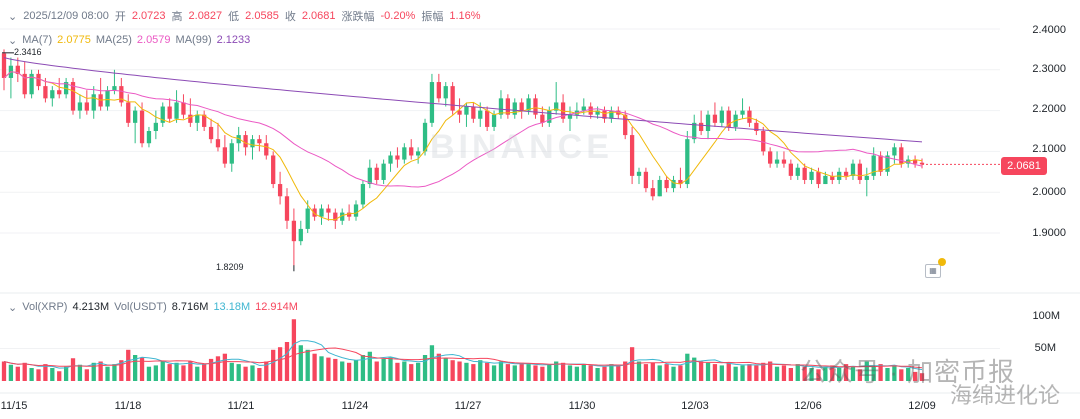 The width and height of the screenshot is (1080, 419). I want to click on ma7-label: MA(7), so click(37, 40).